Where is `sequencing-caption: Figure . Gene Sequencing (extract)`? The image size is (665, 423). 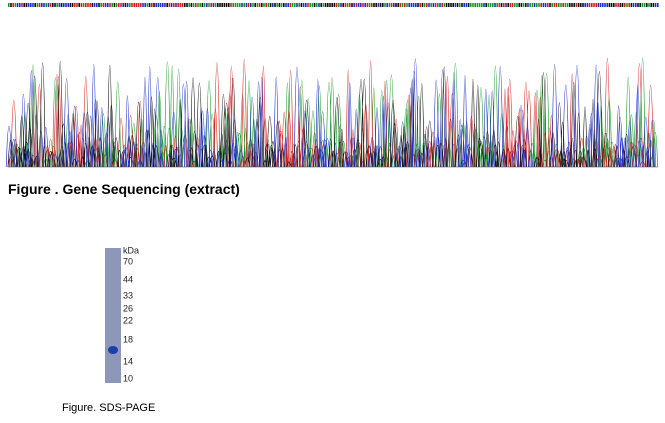
sequencing-caption: Figure . Gene Sequencing (extract) is located at coordinates (124, 189).